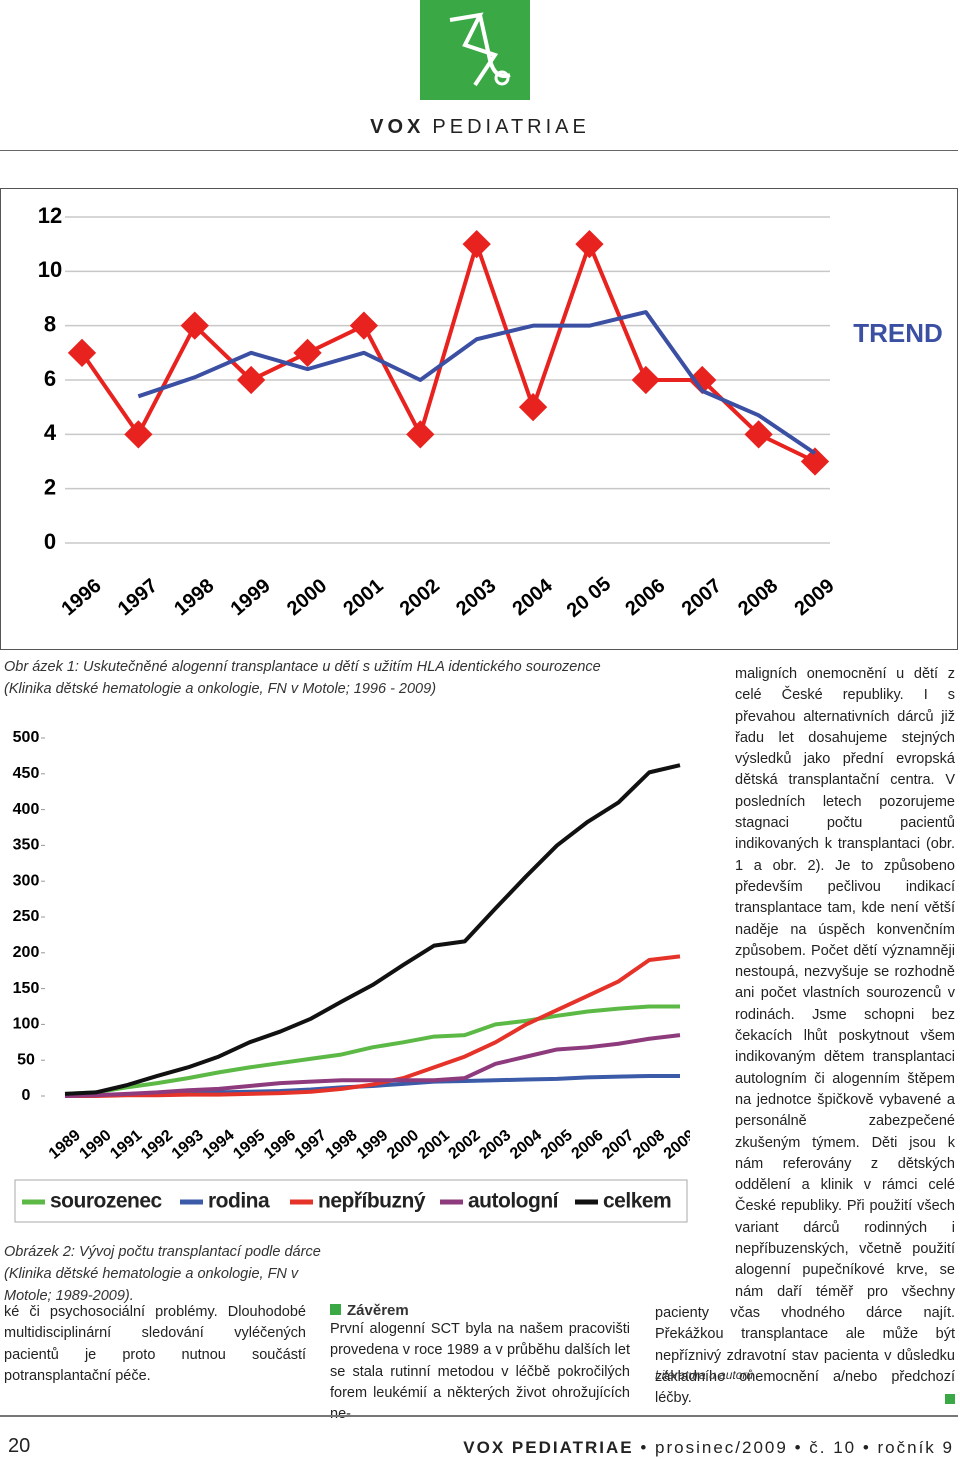  I want to click on brand: VOX PEDIATRIAE, so click(480, 127).